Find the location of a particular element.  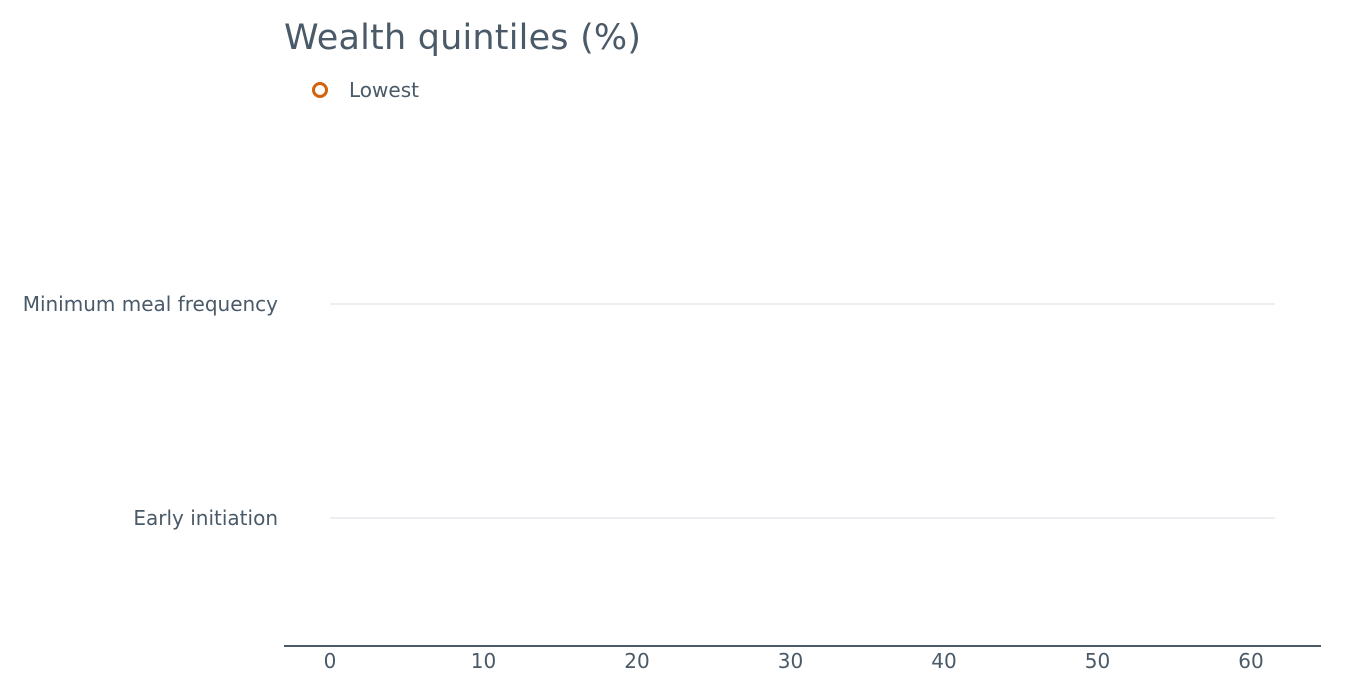

x-tick-label: 10 is located at coordinates (483, 661).